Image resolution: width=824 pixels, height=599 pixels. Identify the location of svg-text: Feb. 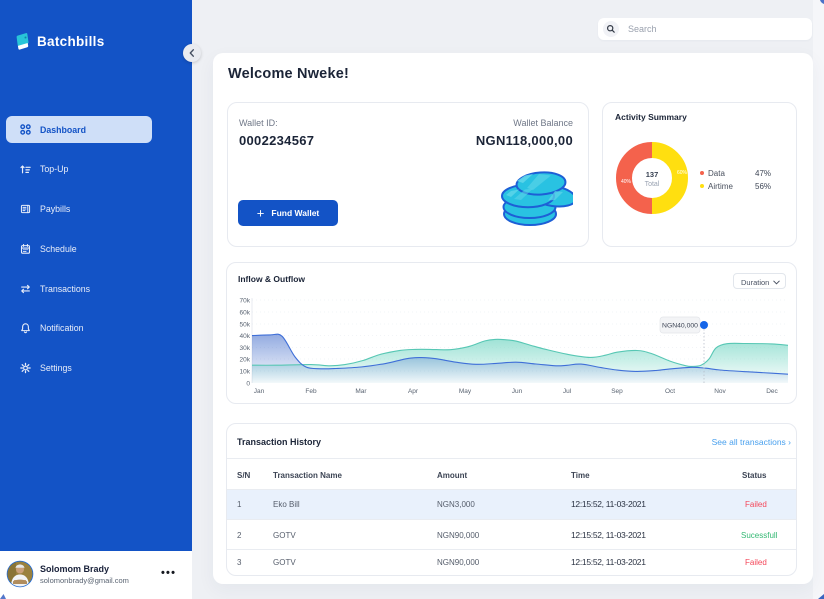
(311, 391).